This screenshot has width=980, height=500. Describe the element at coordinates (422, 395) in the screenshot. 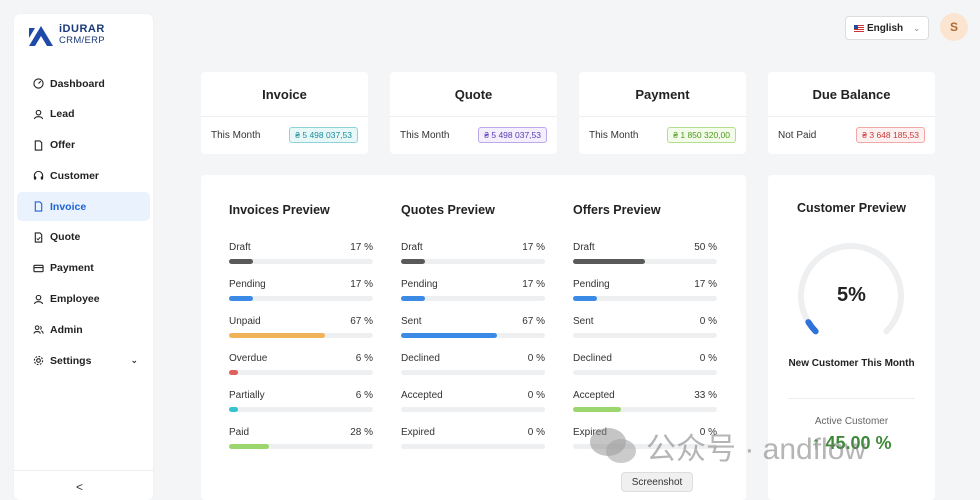

I see `stat-label: Accepted` at that location.